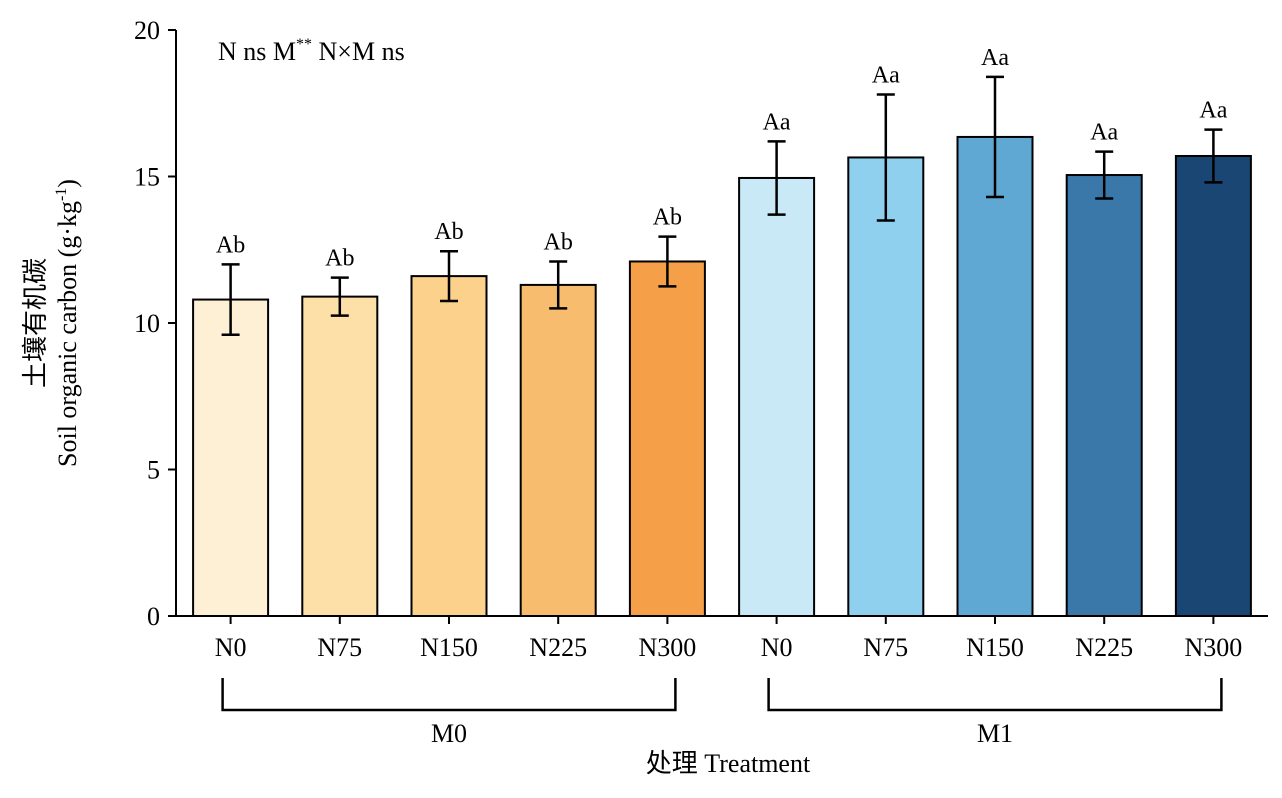 Image resolution: width=1282 pixels, height=798 pixels. I want to click on y-tick-label: 15, so click(147, 177).